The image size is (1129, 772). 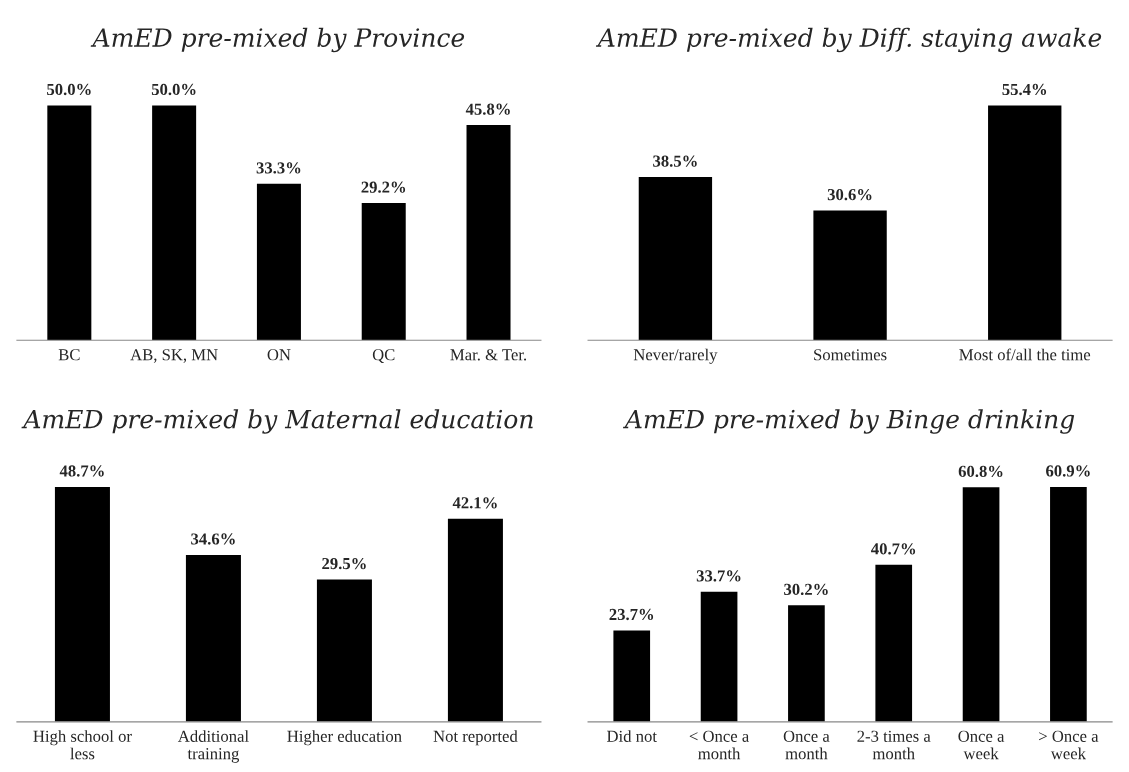 I want to click on data-label: 29.5%, so click(x=344, y=563).